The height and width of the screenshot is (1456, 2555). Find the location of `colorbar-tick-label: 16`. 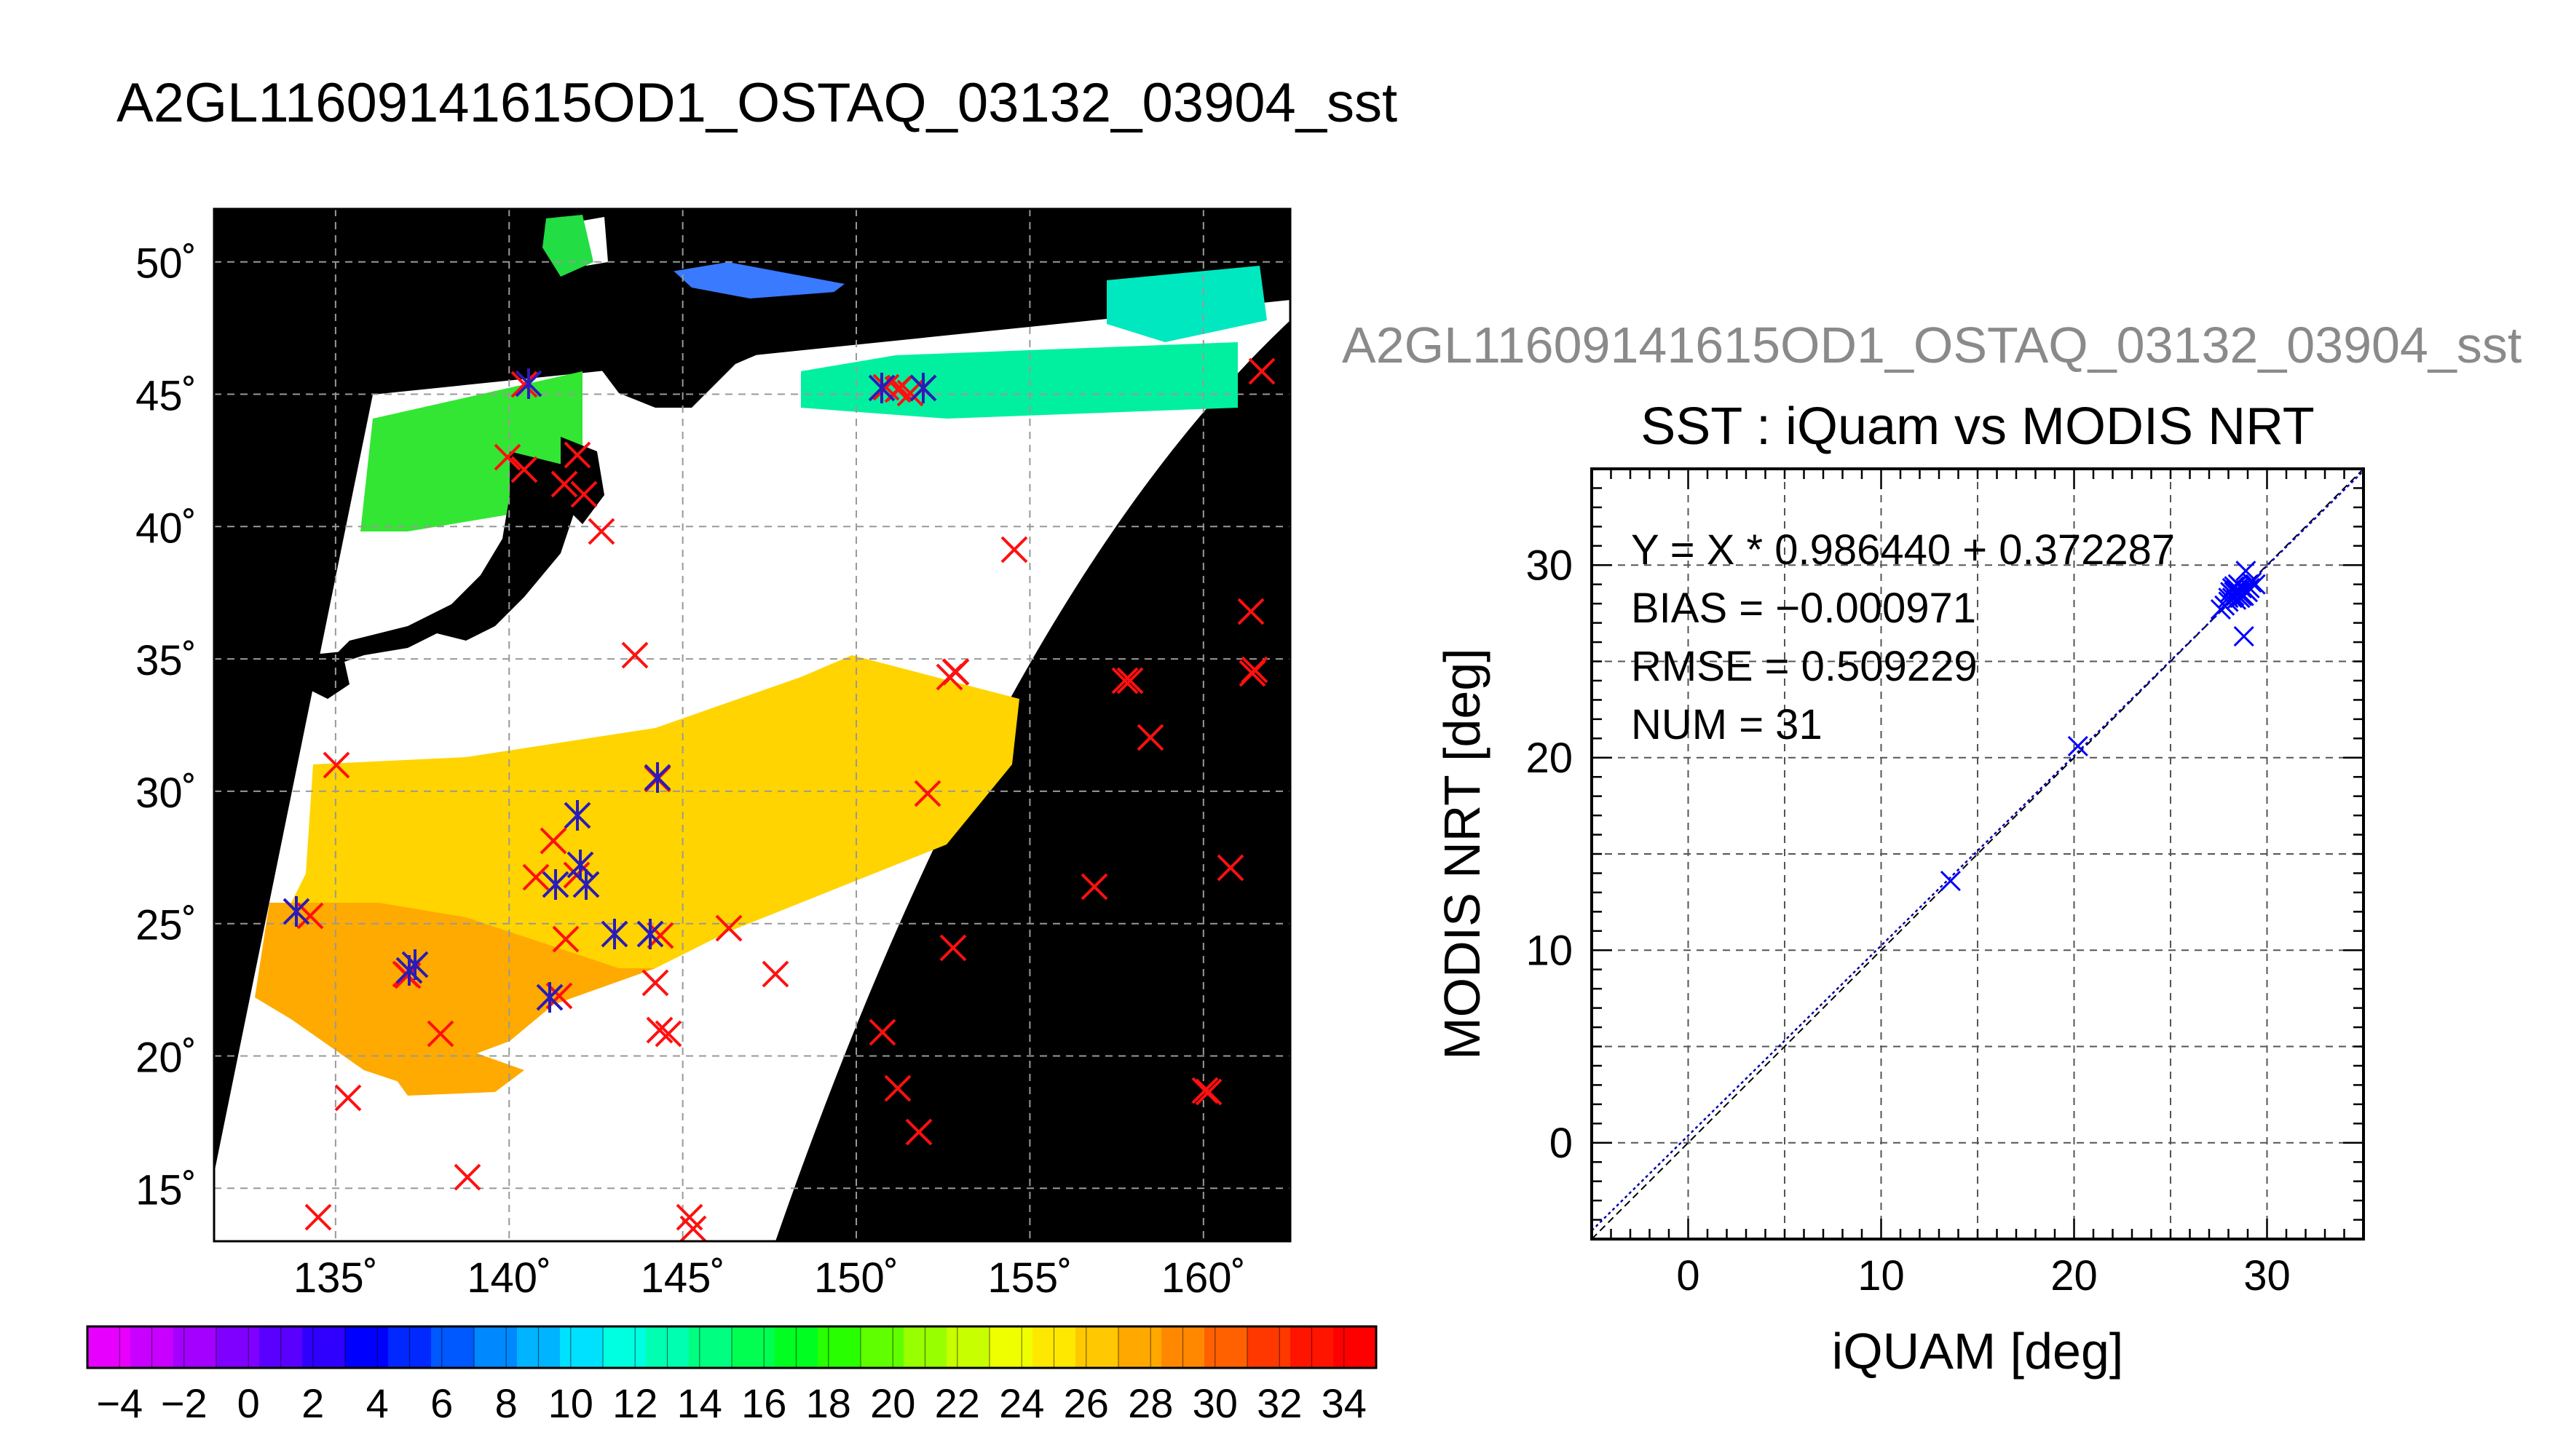

colorbar-tick-label: 16 is located at coordinates (763, 1403).